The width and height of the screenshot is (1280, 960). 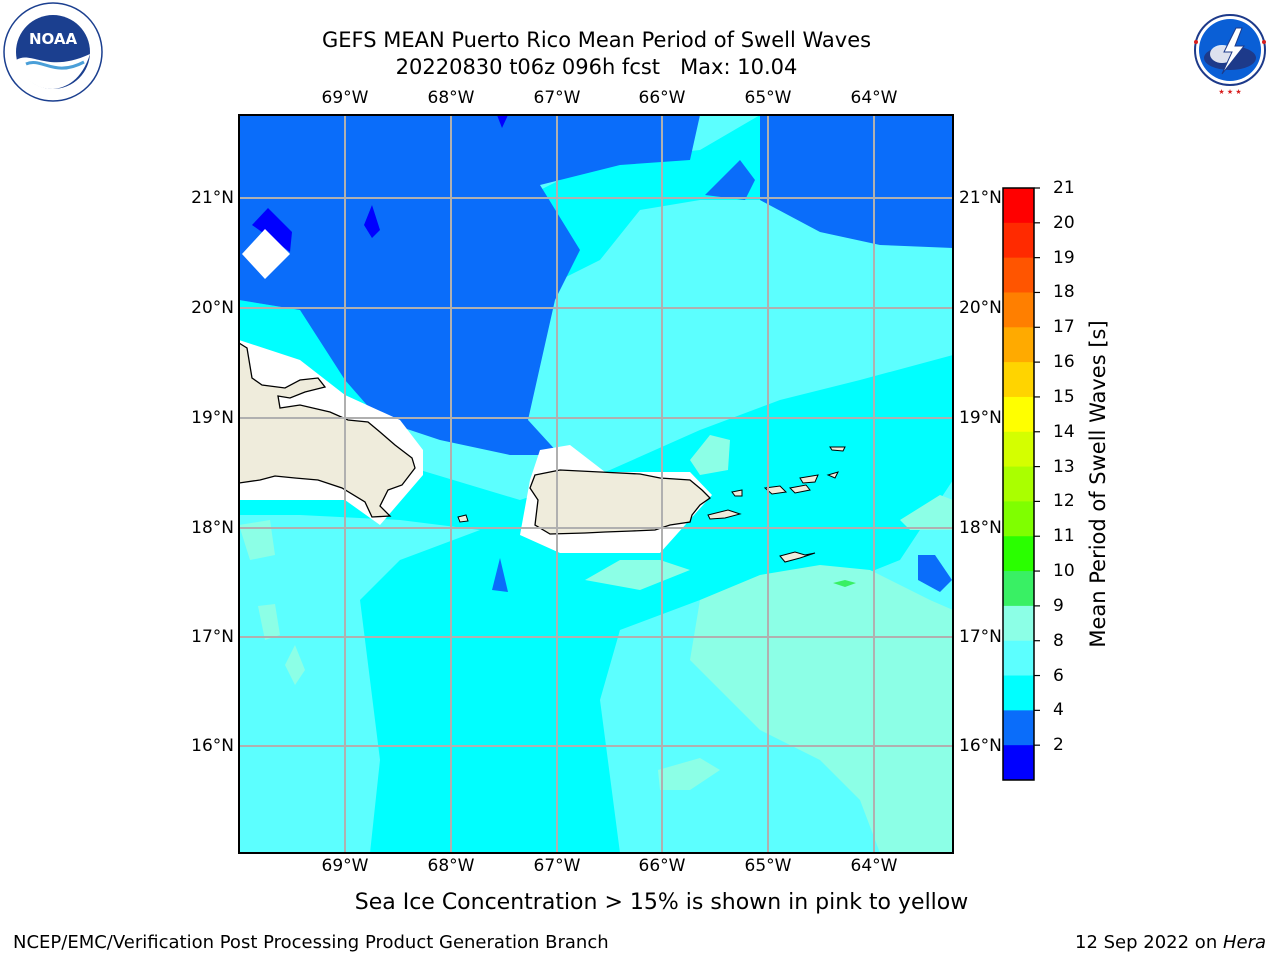 What do you see at coordinates (874, 866) in the screenshot?
I see `lon-tick-bottom: 64°W` at bounding box center [874, 866].